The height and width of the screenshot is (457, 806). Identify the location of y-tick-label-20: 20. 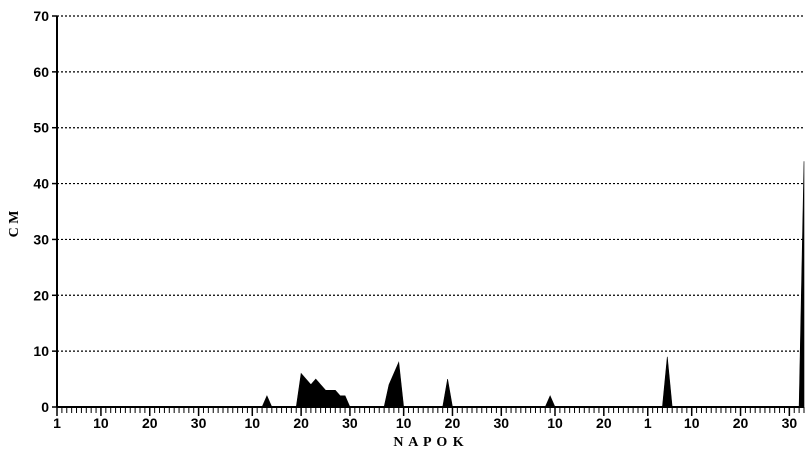
(41, 295).